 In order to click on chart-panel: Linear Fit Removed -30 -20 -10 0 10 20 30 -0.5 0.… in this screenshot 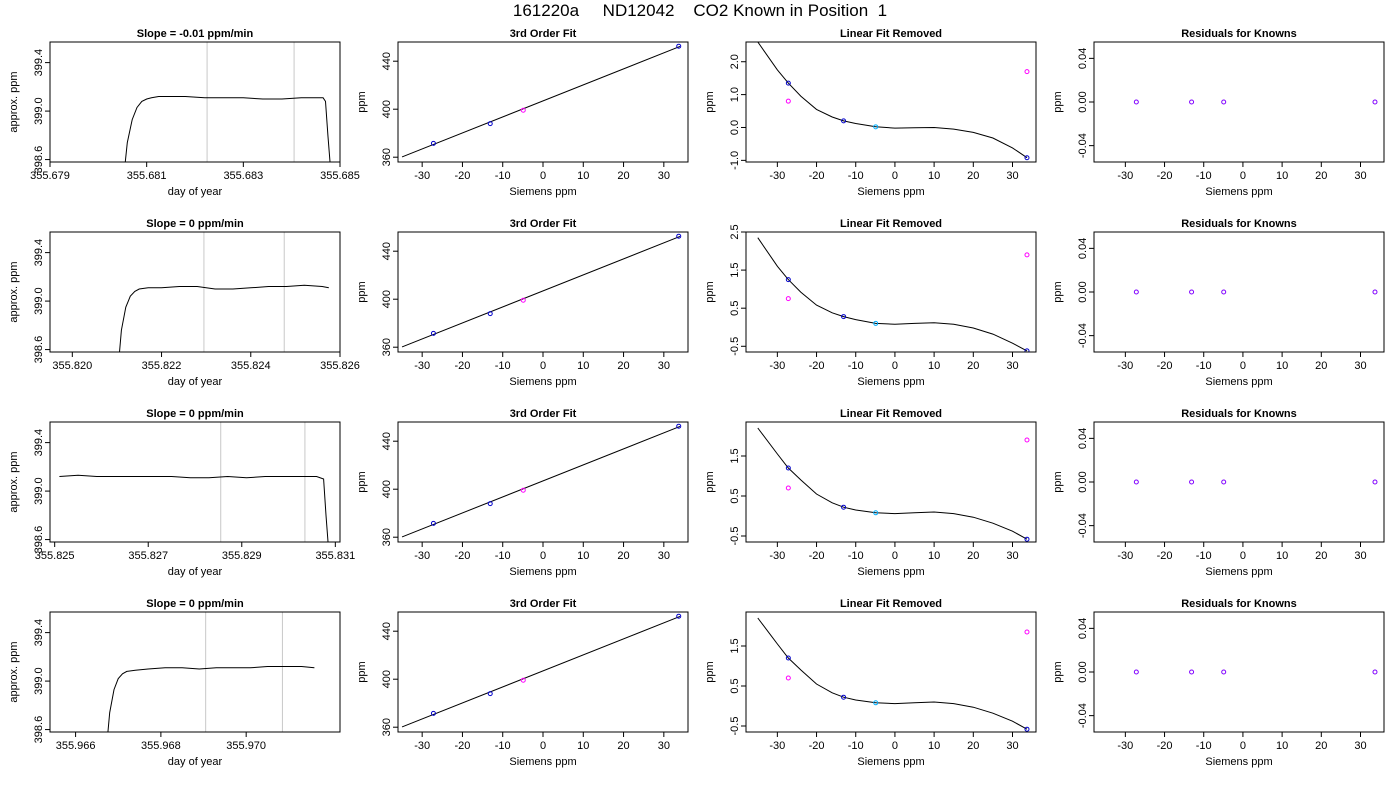, I will do `click(870, 493)`.